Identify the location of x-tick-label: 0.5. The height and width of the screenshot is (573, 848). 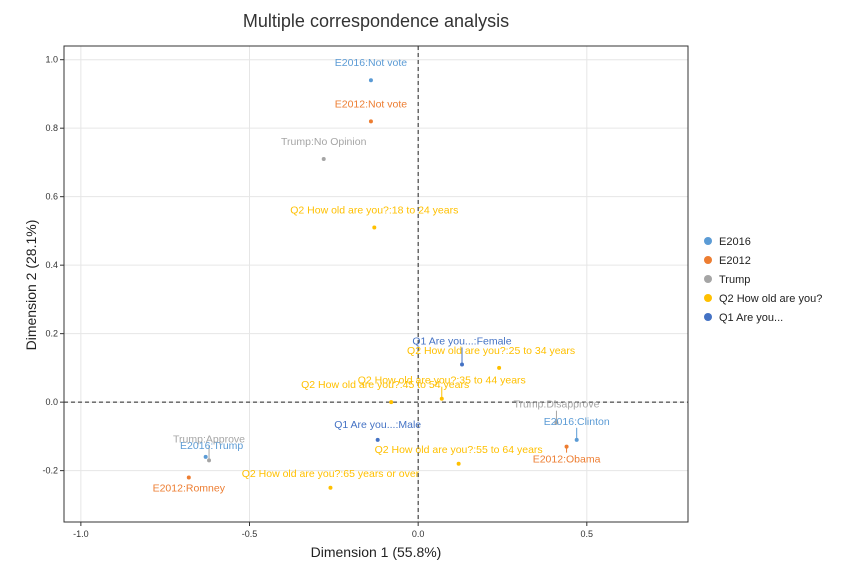
(587, 534).